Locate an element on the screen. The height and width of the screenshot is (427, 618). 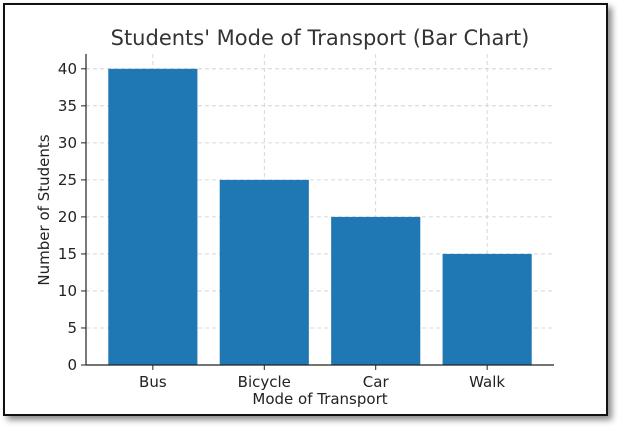
x-axis-label: Mode of Transport is located at coordinates (319, 399).